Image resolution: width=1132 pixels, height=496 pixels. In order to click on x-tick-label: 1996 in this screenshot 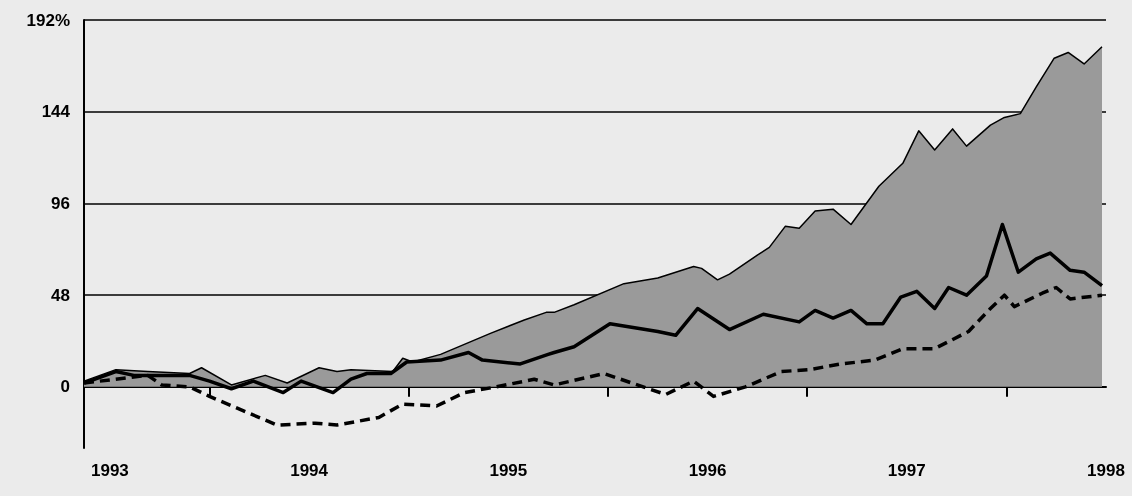, I will do `click(707, 470)`.